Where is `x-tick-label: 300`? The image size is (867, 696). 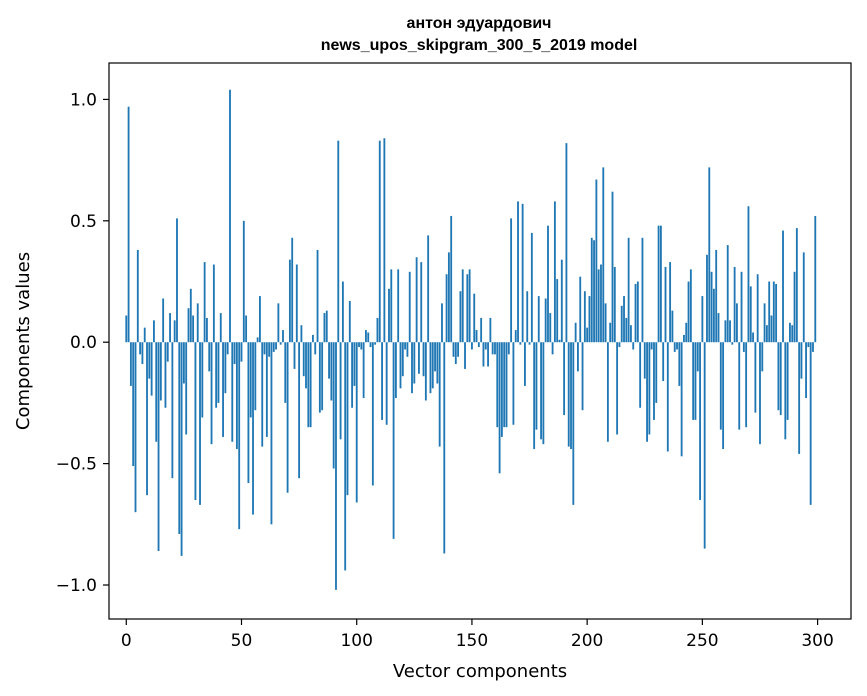 x-tick-label: 300 is located at coordinates (817, 641).